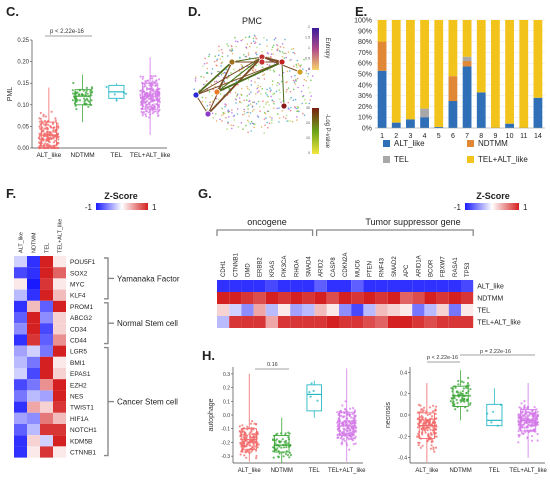 This screenshot has height=484, width=550. Describe the element at coordinates (309, 48) in the screenshot. I see `entropy-tick: 1` at that location.